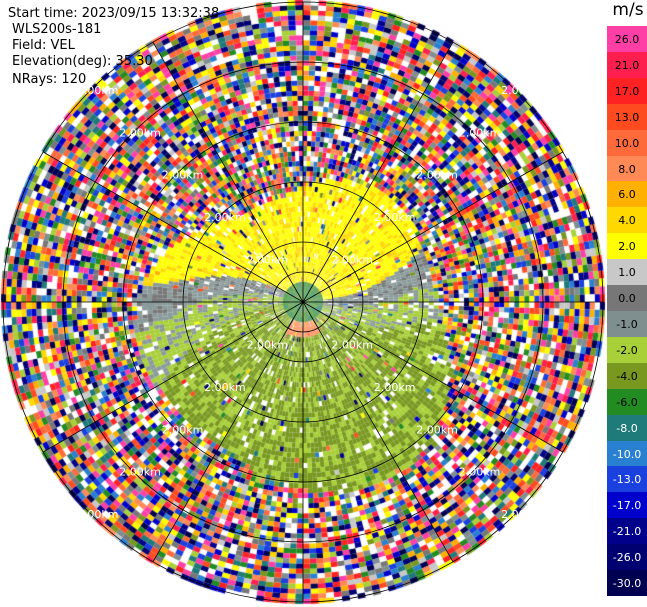 The width and height of the screenshot is (647, 607). I want to click on elevation-label: Elevation(deg): 35.30, so click(82, 61).